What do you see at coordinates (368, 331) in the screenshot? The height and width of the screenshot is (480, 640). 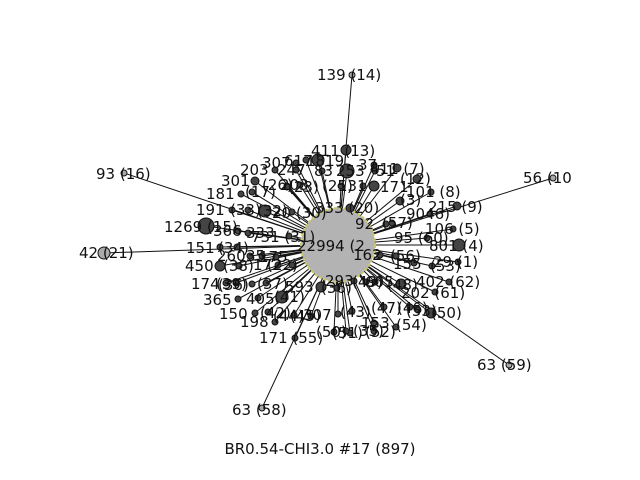 I see `graph-node-label: (35)` at bounding box center [368, 331].